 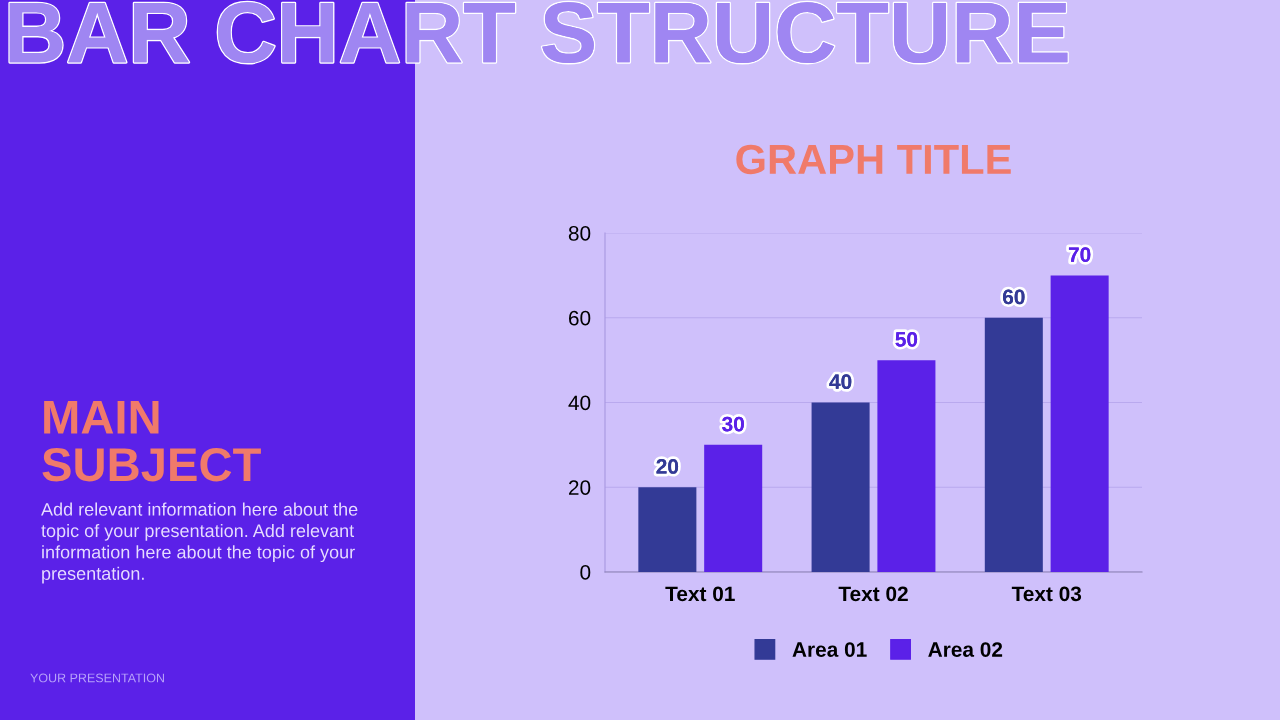 I want to click on y-tick-label: 20, so click(x=579, y=487).